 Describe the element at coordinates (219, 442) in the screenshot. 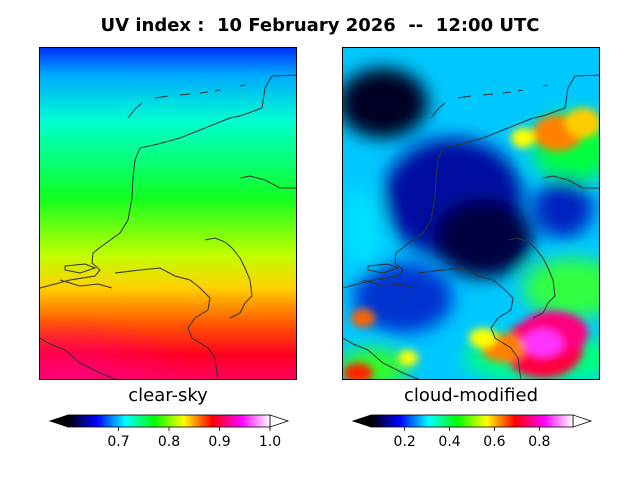

I see `colorbar-tick-label: 0.9` at that location.